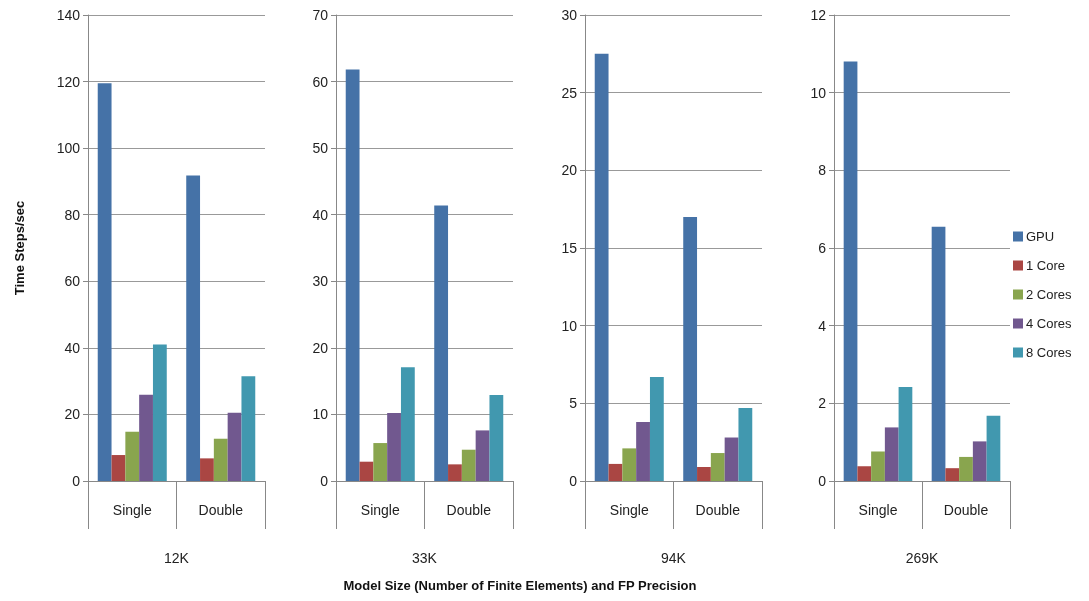 The width and height of the screenshot is (1089, 601). Describe the element at coordinates (1049, 294) in the screenshot. I see `legend-label: 2 Cores` at that location.